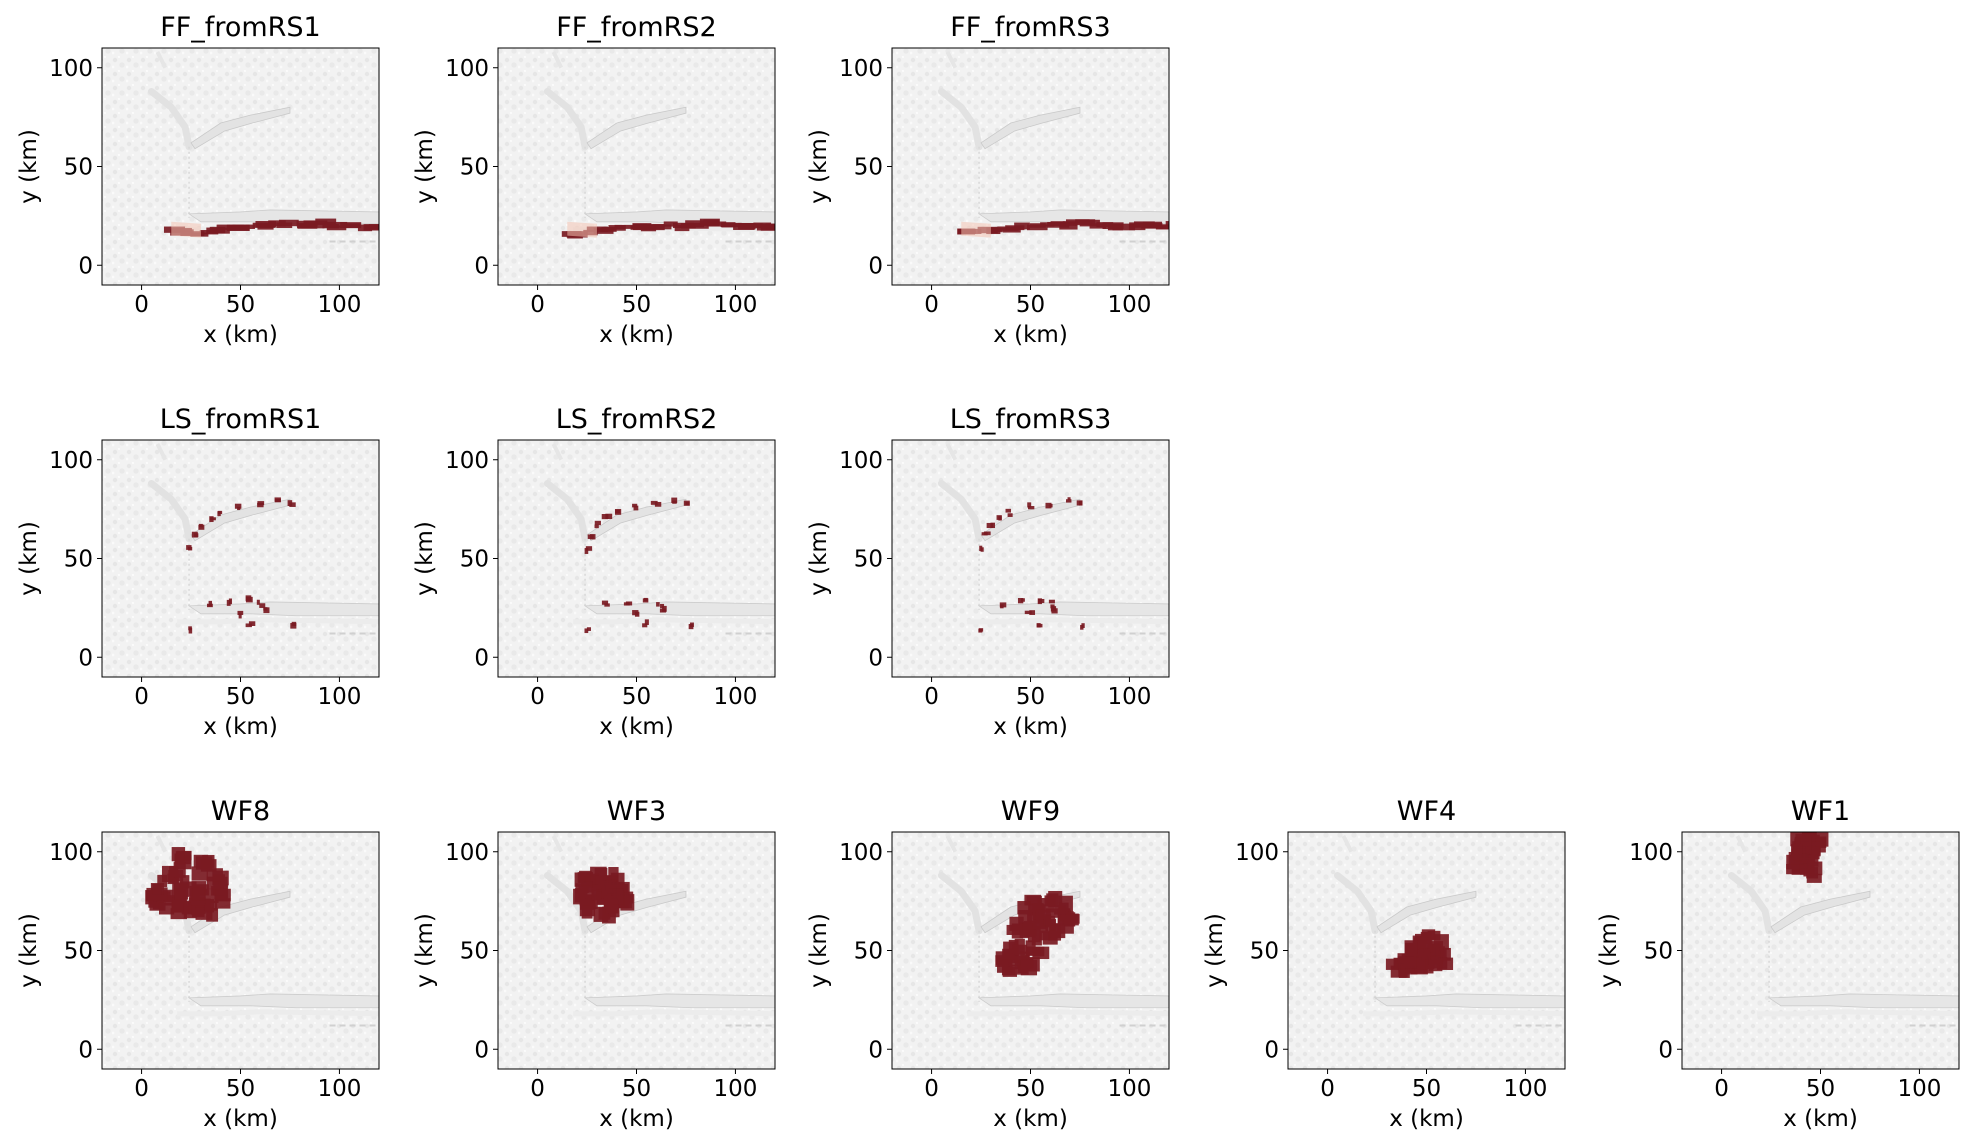 This screenshot has height=1141, width=1966. What do you see at coordinates (1426, 811) in the screenshot?
I see `panel-title: WF4` at bounding box center [1426, 811].